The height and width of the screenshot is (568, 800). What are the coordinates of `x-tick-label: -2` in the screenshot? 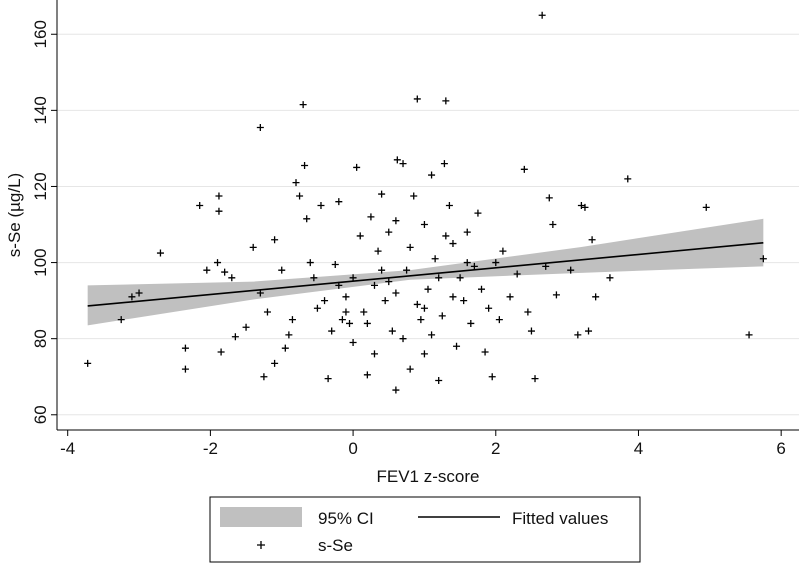 It's located at (210, 448).